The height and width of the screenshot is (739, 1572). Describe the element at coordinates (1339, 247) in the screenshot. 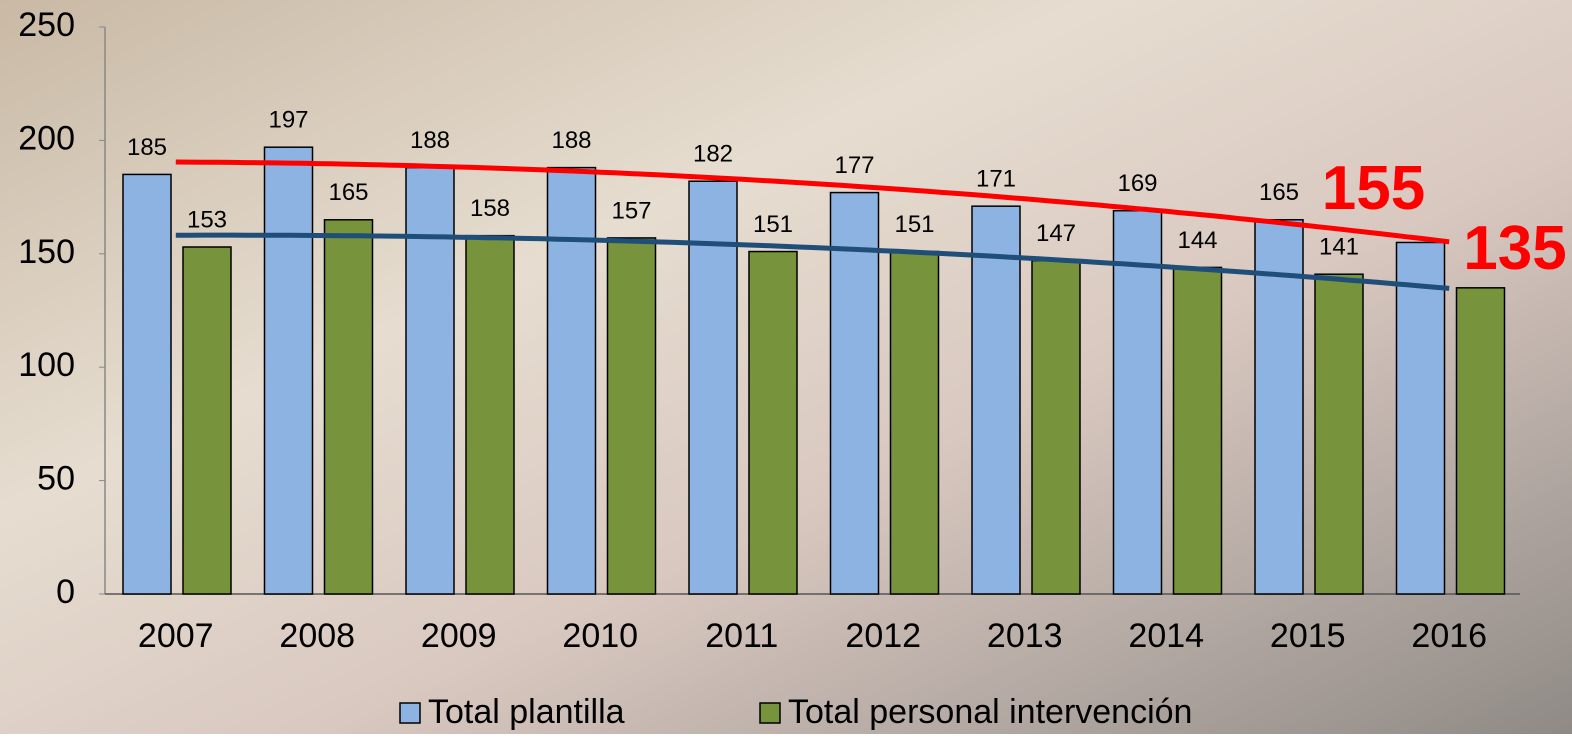

I see `data-label: 141` at that location.